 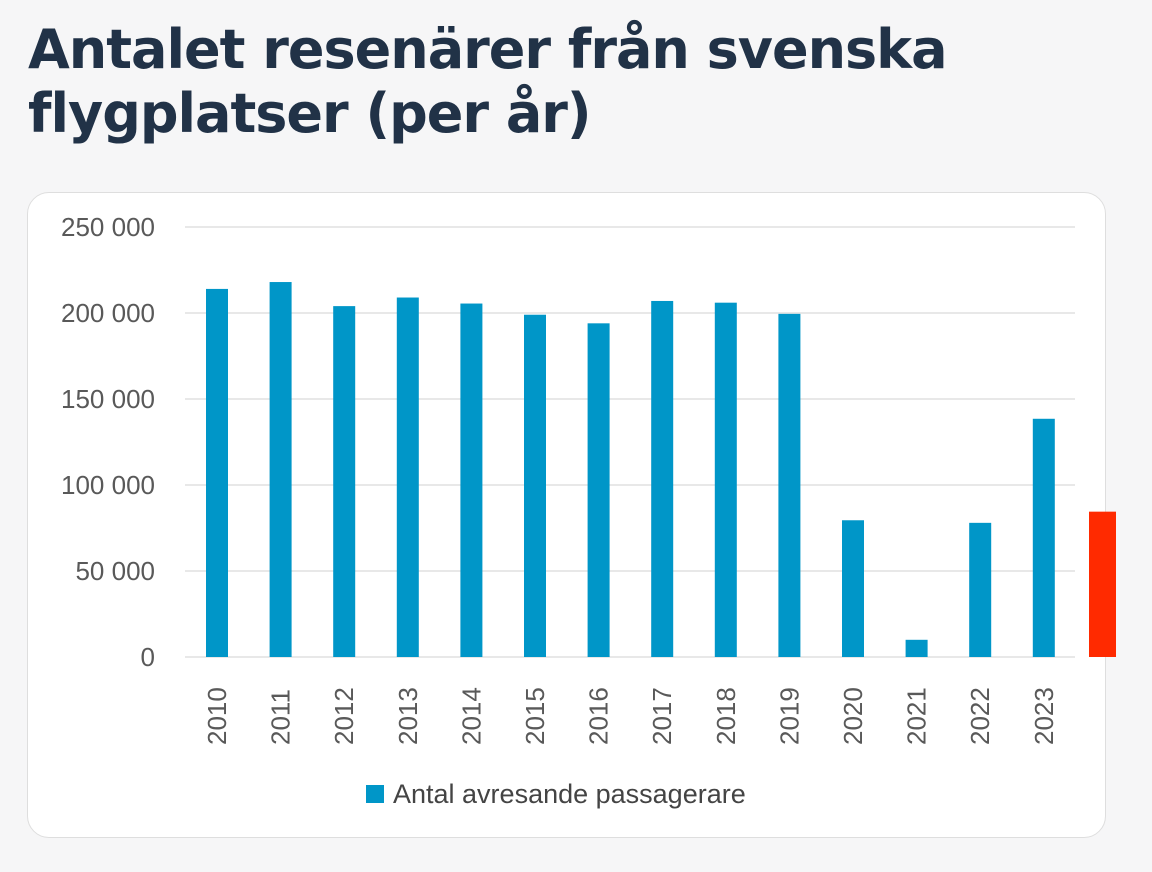 I want to click on bar-2011, so click(x=280, y=469).